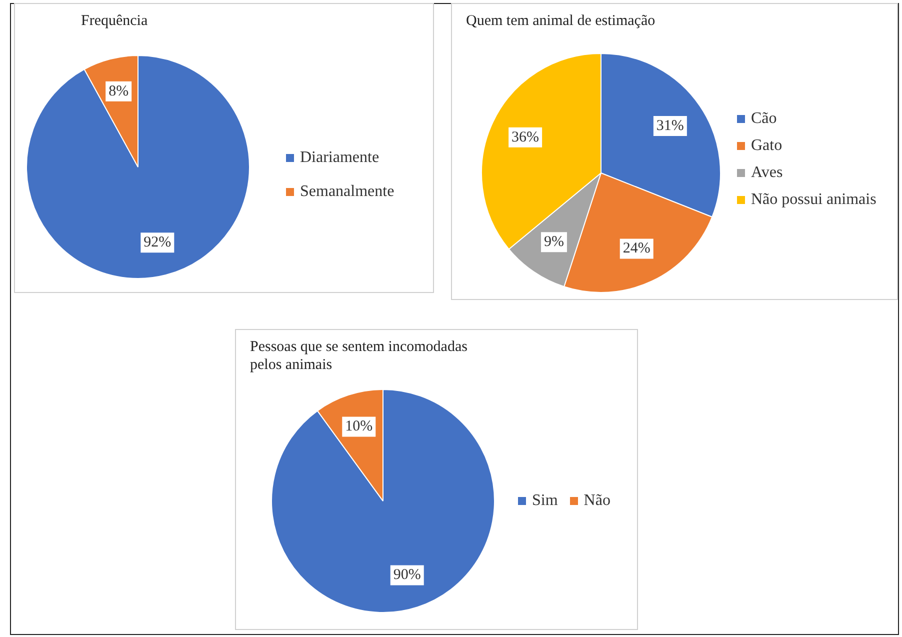 Image resolution: width=902 pixels, height=637 pixels. I want to click on data-label: 90%, so click(407, 575).